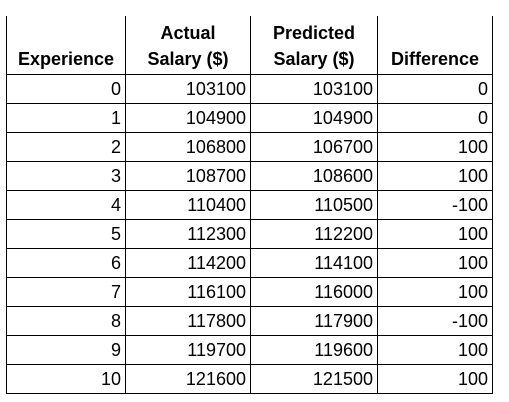 This screenshot has width=509, height=402. I want to click on table-row: 1 104900 104900 0, so click(249, 117).